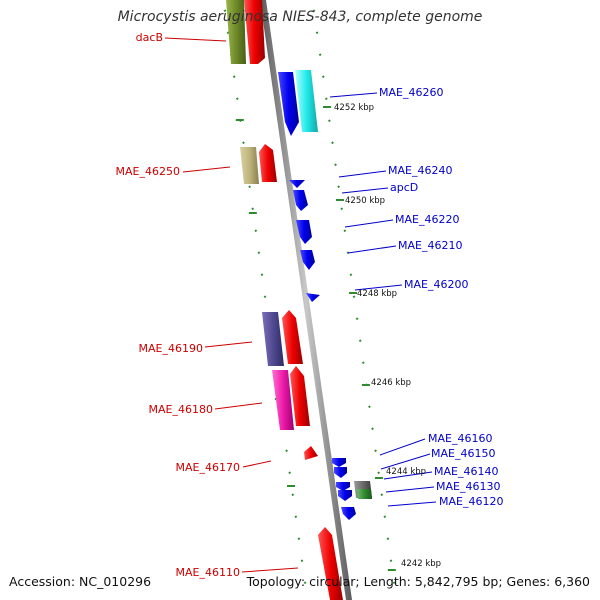 This screenshot has height=600, width=600. What do you see at coordinates (292, 337) in the screenshot?
I see `gene-MAE_46190-partner-feature` at bounding box center [292, 337].